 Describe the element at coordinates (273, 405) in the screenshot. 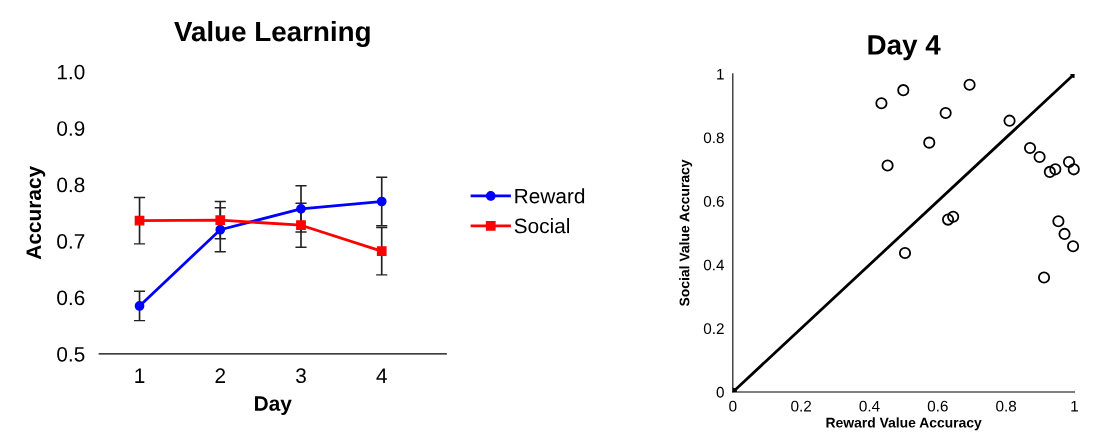

I see `x-axis-title: Day` at that location.